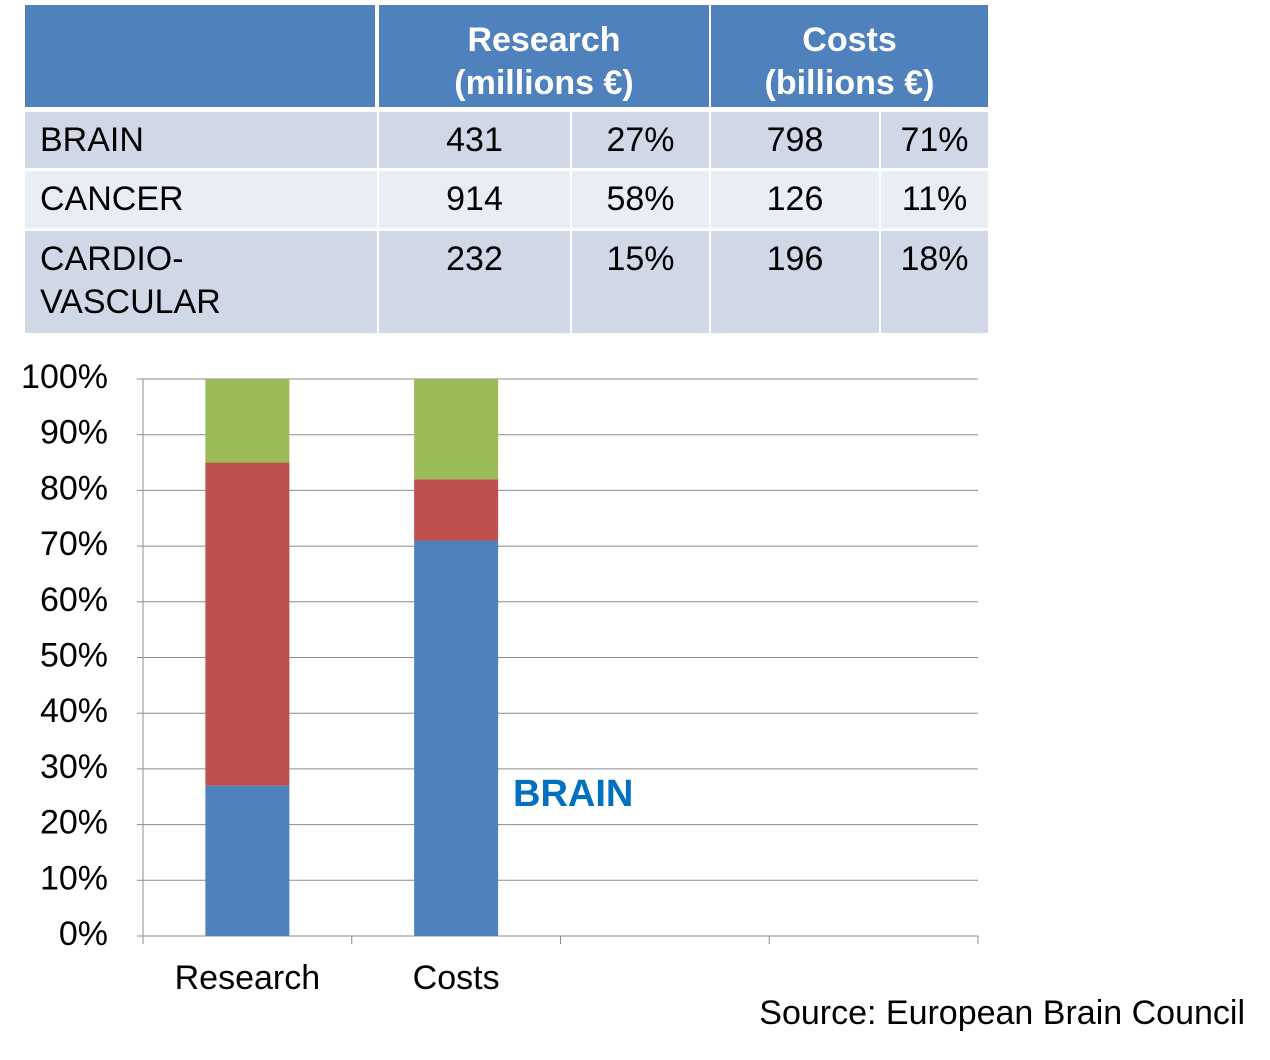 This screenshot has height=1060, width=1270. What do you see at coordinates (544, 83) in the screenshot?
I see `cell-line: (millions €)` at bounding box center [544, 83].